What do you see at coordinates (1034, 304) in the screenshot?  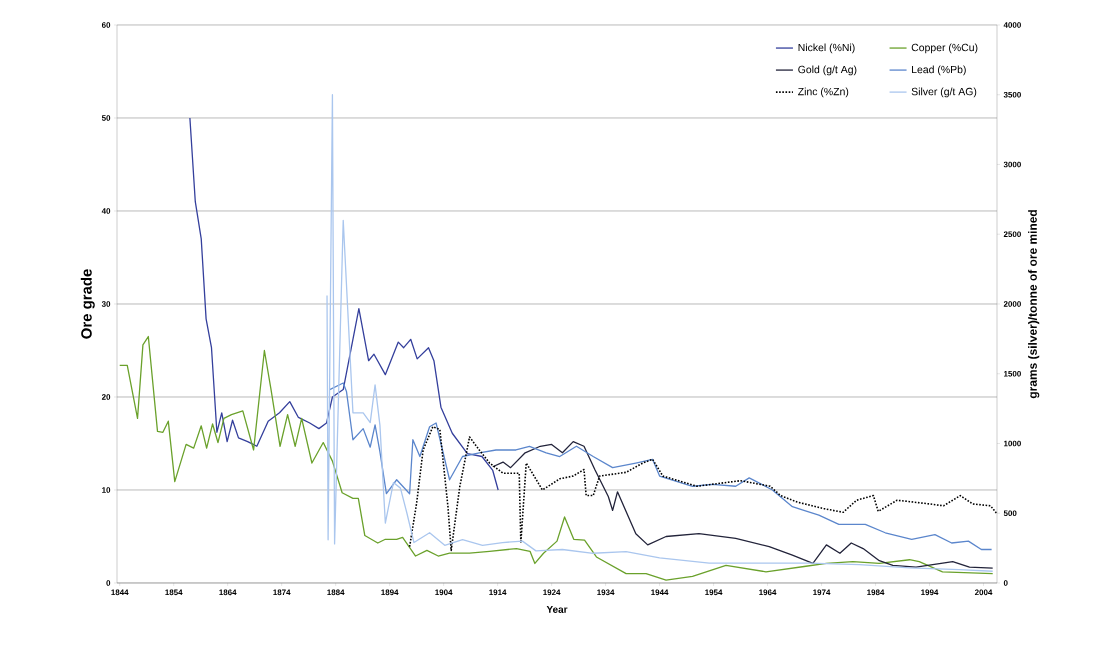 I see `y2-axis-title: grams (silver)/tonne of ore mined` at bounding box center [1034, 304].